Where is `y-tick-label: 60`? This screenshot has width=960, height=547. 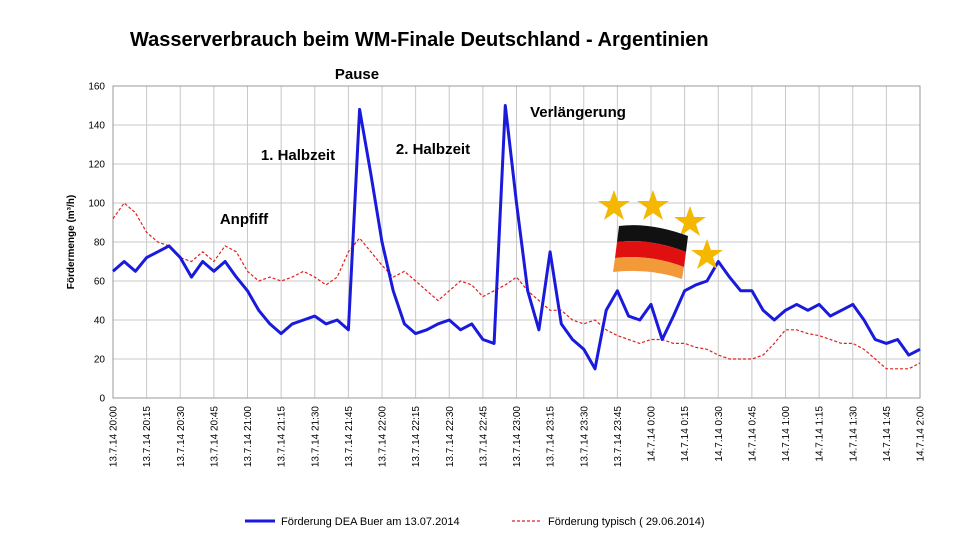 y-tick-label: 60 is located at coordinates (100, 282).